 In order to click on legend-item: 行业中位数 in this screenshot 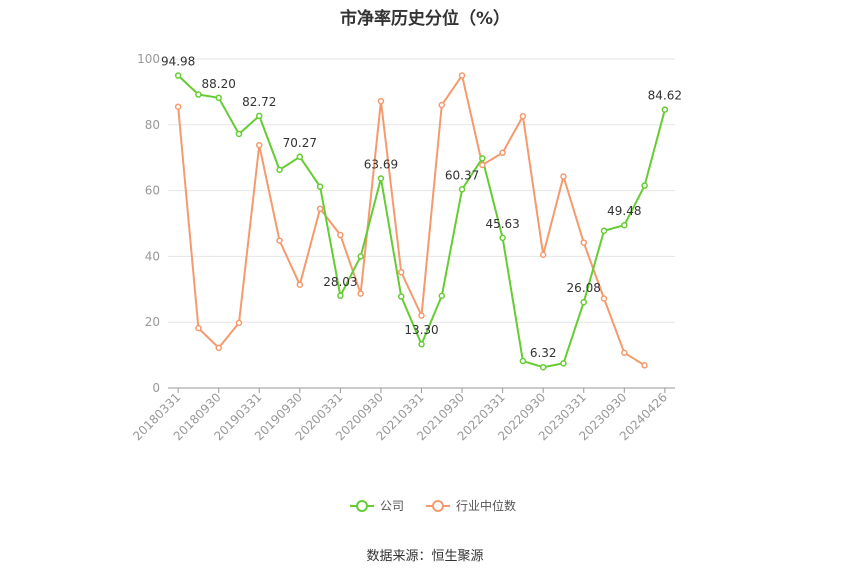, I will do `click(471, 505)`.